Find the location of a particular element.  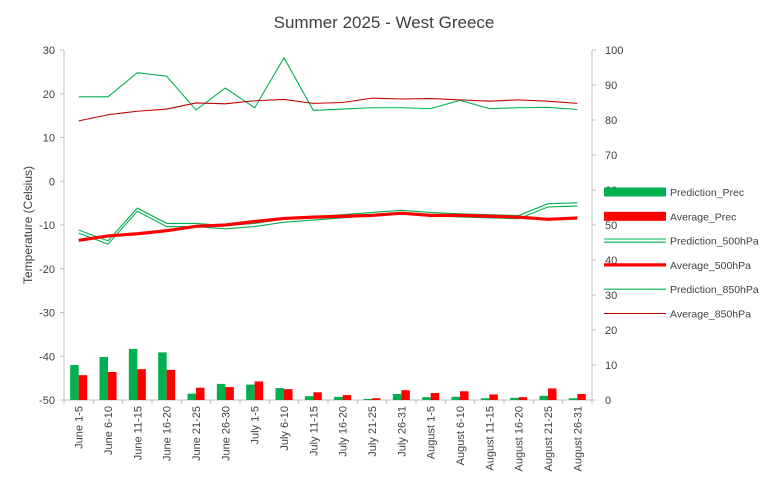

x-tick-label: July 6-10 is located at coordinates (285, 428).